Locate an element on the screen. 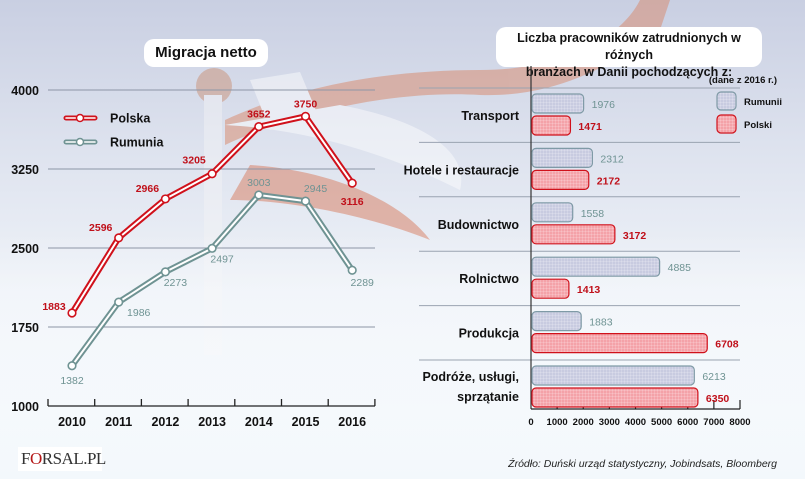  legend-swatch-polski is located at coordinates (726, 124).